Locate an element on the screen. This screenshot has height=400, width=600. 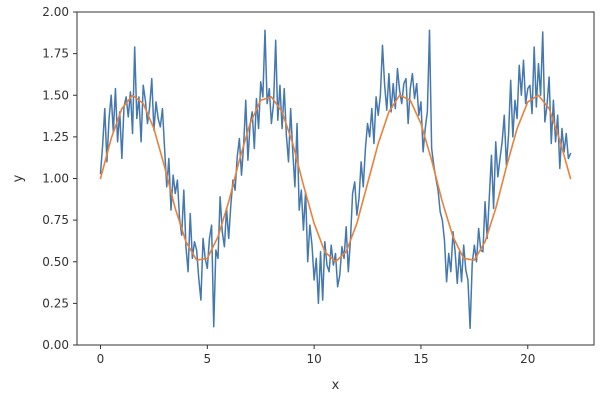
y-tick-label: 0.25 is located at coordinates (55, 303).